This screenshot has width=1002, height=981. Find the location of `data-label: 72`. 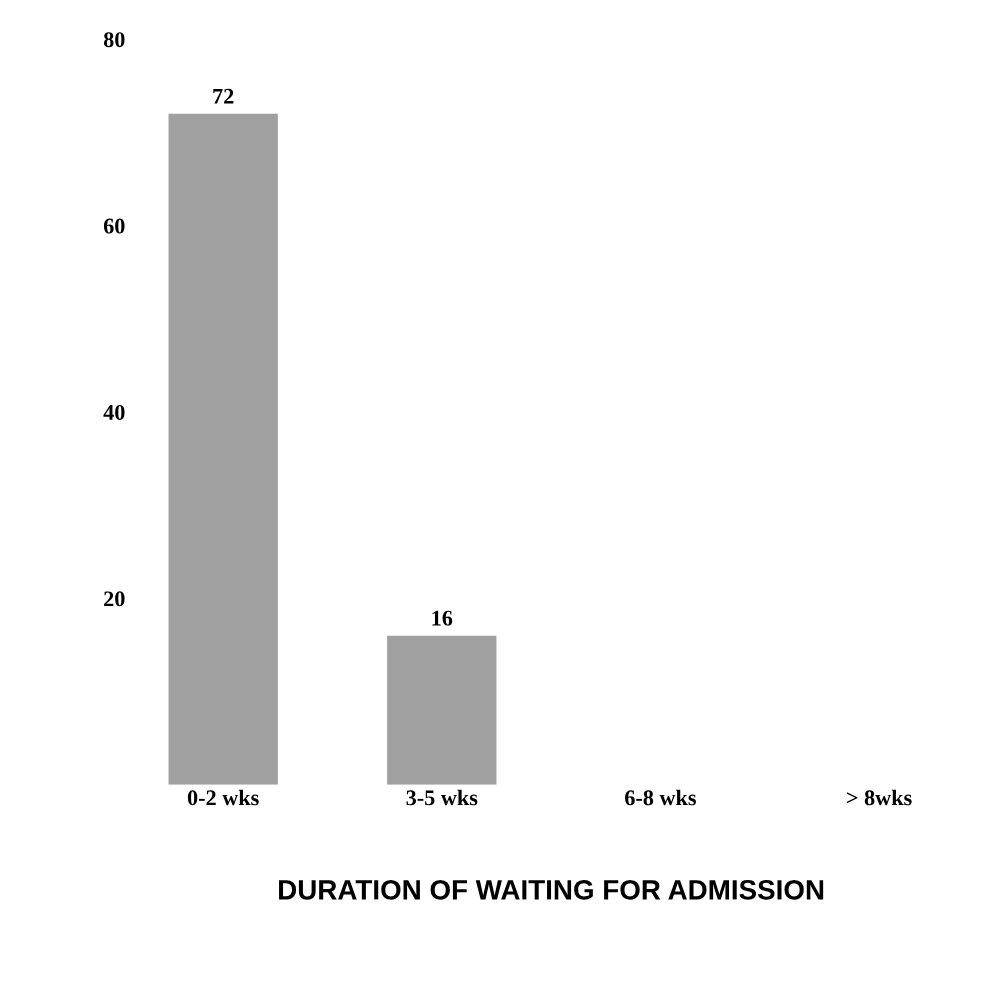

data-label: 72 is located at coordinates (223, 96).